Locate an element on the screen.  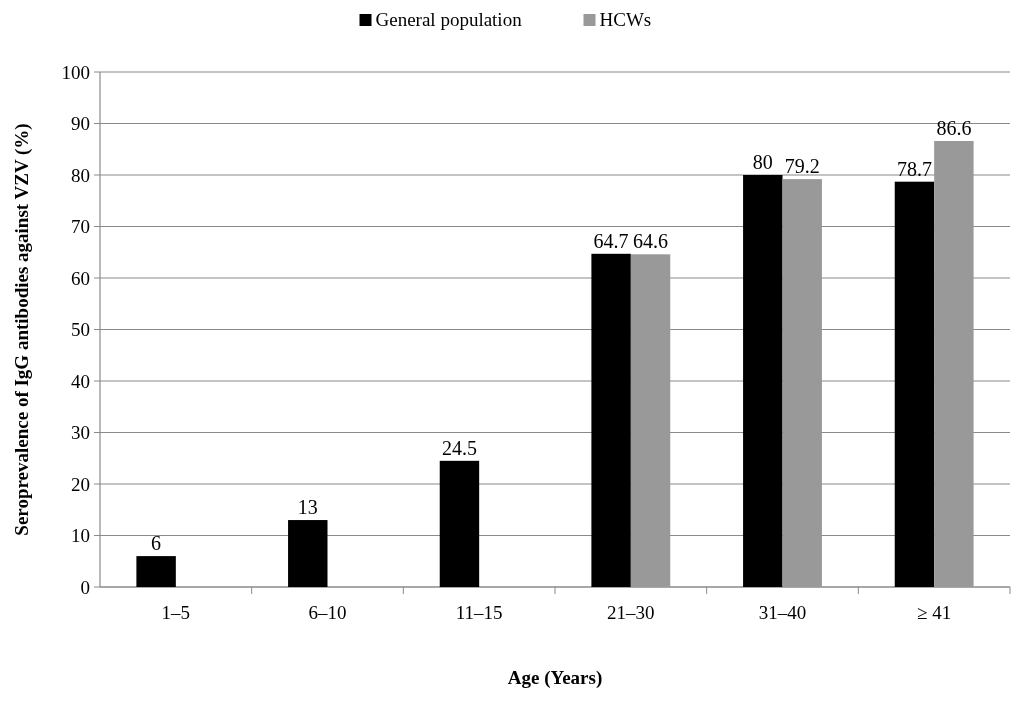
legend-label: HCWs is located at coordinates (625, 19).